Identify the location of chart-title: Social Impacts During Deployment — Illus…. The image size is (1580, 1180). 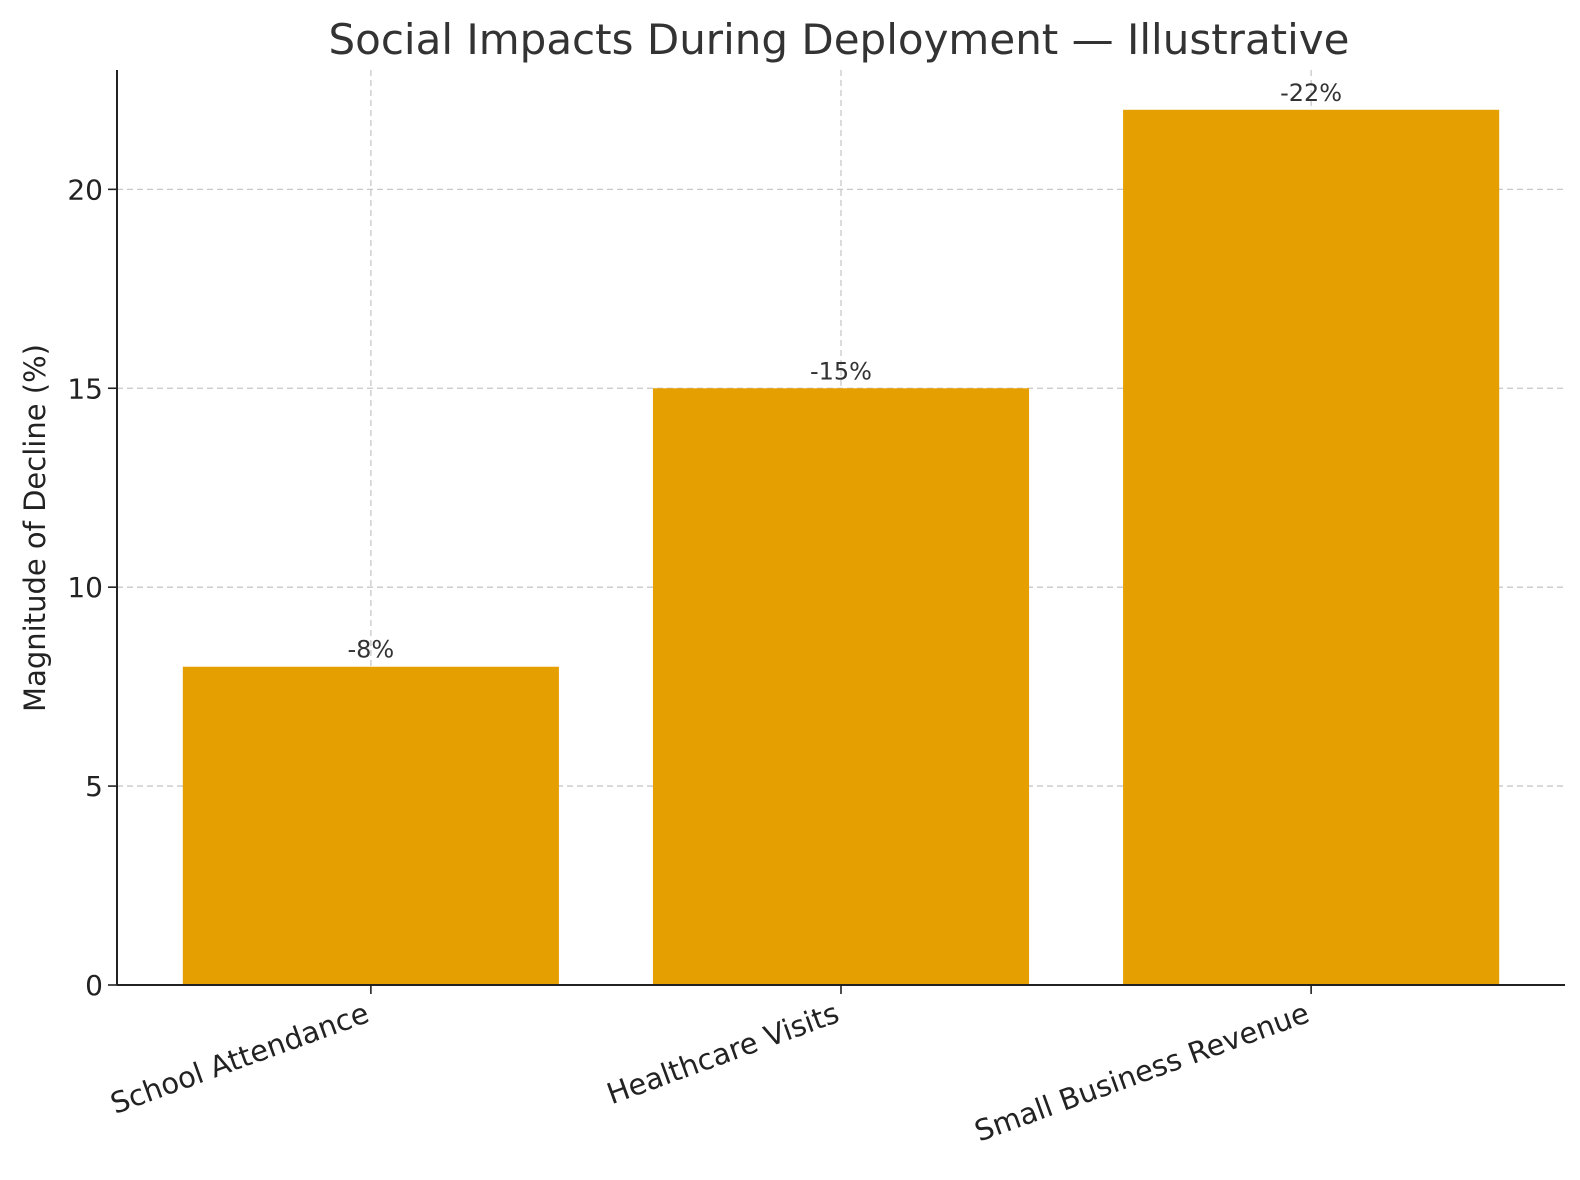
(838, 39).